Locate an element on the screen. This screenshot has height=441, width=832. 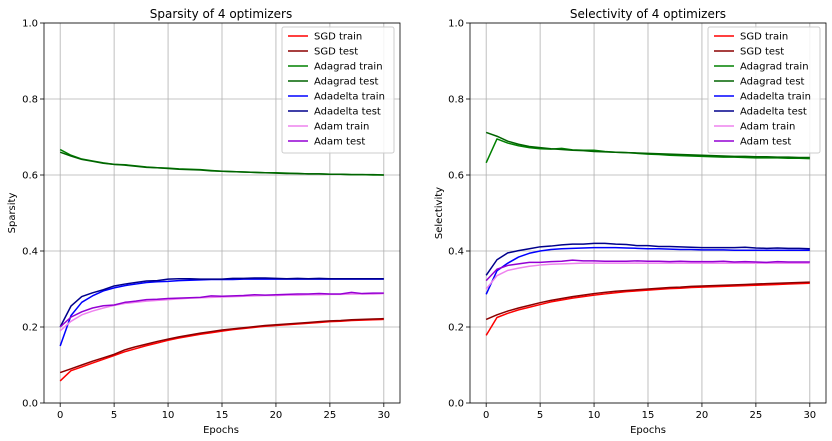
chart-title: Selectivity of 4 optimizers is located at coordinates (648, 14).